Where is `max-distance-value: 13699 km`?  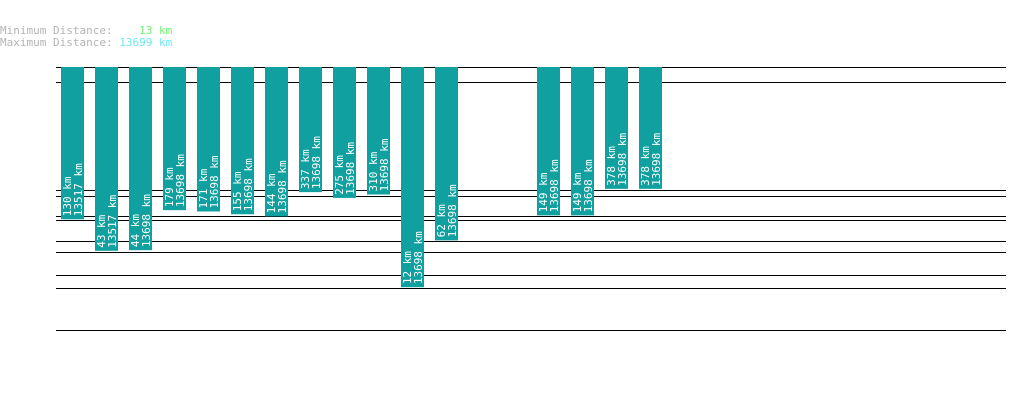
max-distance-value: 13699 km is located at coordinates (146, 42).